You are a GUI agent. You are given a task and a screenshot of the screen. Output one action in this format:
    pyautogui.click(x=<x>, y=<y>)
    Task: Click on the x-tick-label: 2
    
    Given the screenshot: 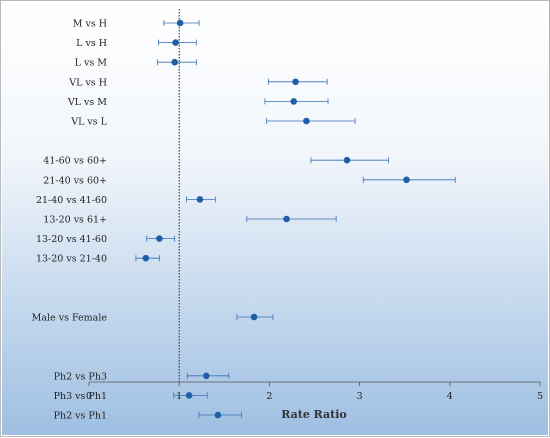 What is the action you would take?
    pyautogui.click(x=269, y=396)
    